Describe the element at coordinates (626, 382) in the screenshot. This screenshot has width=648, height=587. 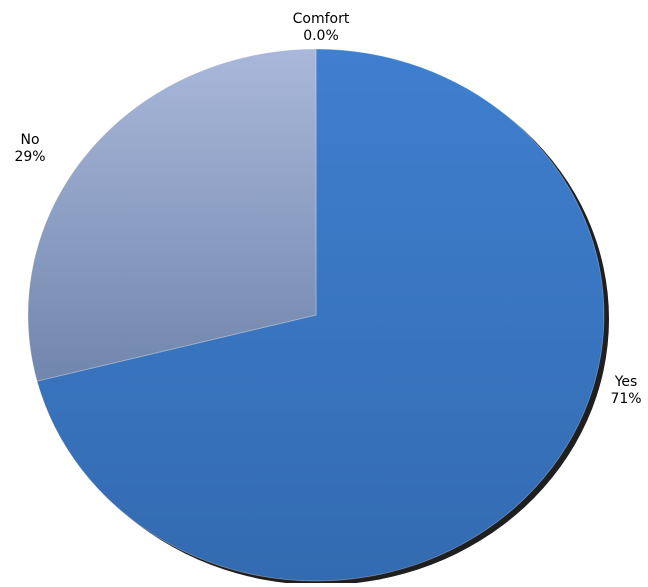
I see `slice-label-yes: Yes` at that location.